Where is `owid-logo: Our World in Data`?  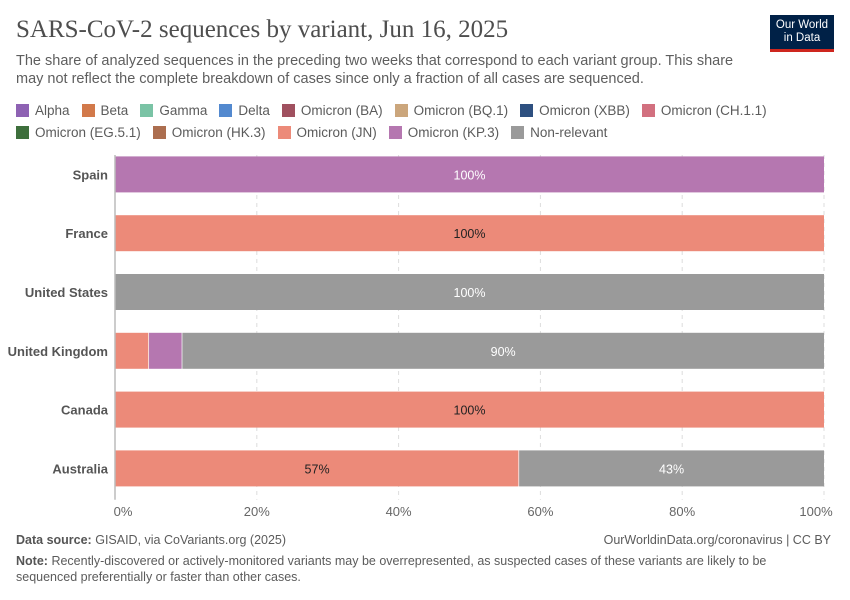
owid-logo: Our World in Data is located at coordinates (802, 33).